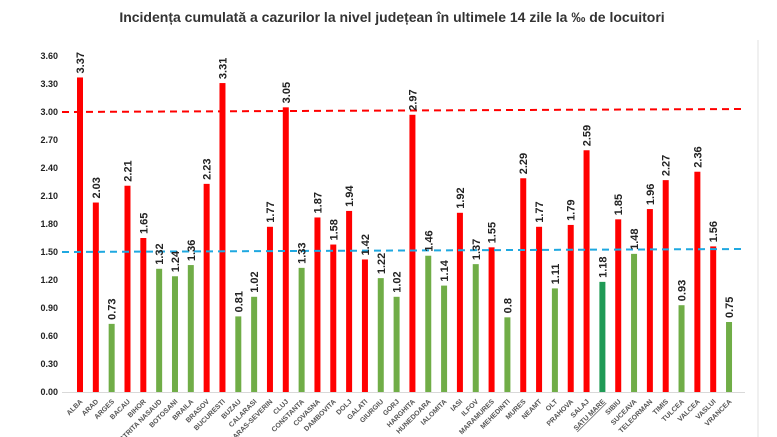  I want to click on bar-satu-mare, so click(602, 336).